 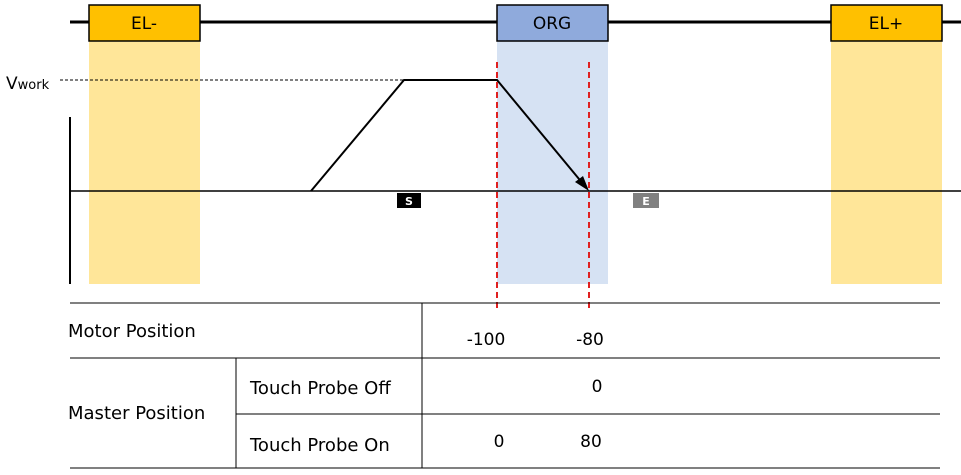 I want to click on el-plus-box, so click(x=886, y=23).